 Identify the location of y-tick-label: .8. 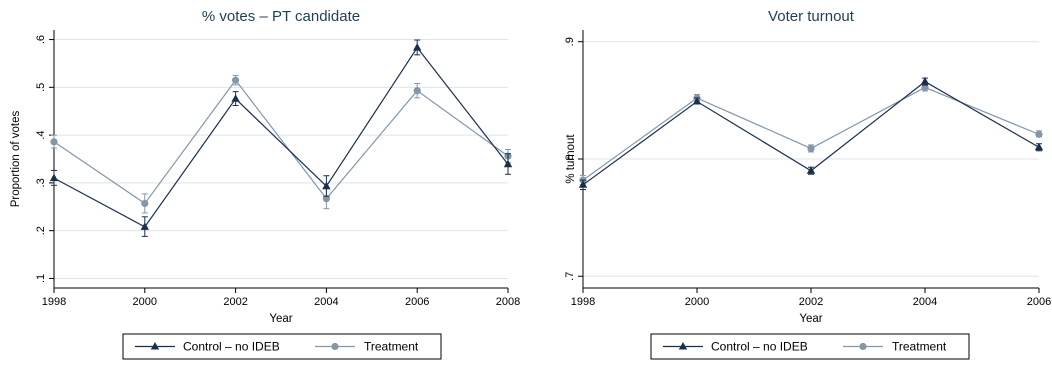
(570, 158).